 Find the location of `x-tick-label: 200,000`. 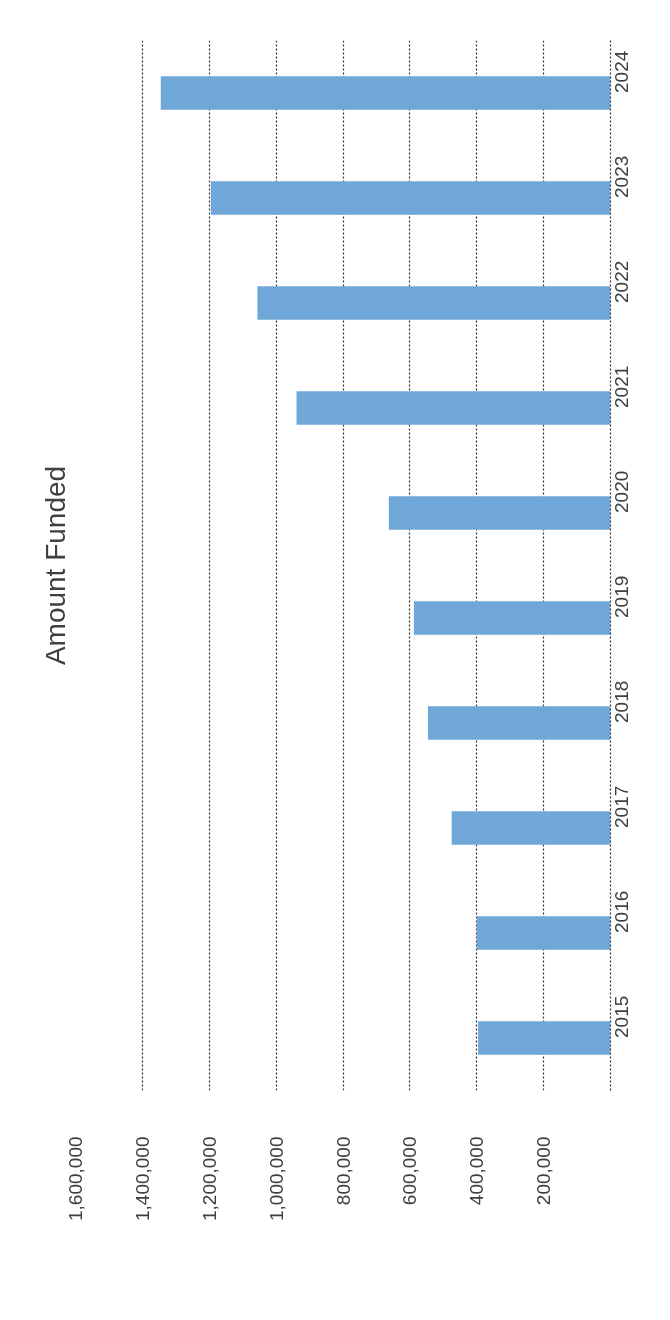

x-tick-label: 200,000 is located at coordinates (544, 1171).